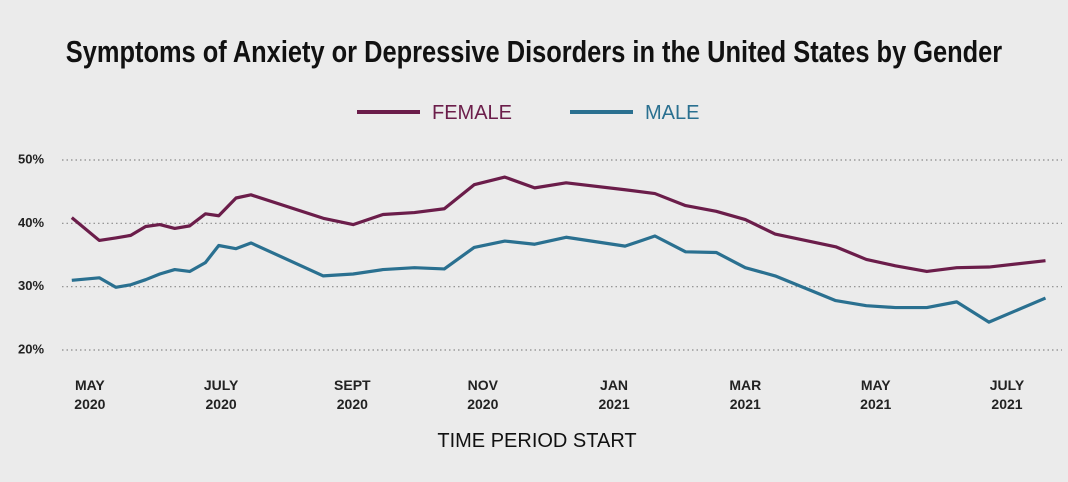  Describe the element at coordinates (876, 394) in the screenshot. I see `x-tick-label: MAY 2021` at that location.